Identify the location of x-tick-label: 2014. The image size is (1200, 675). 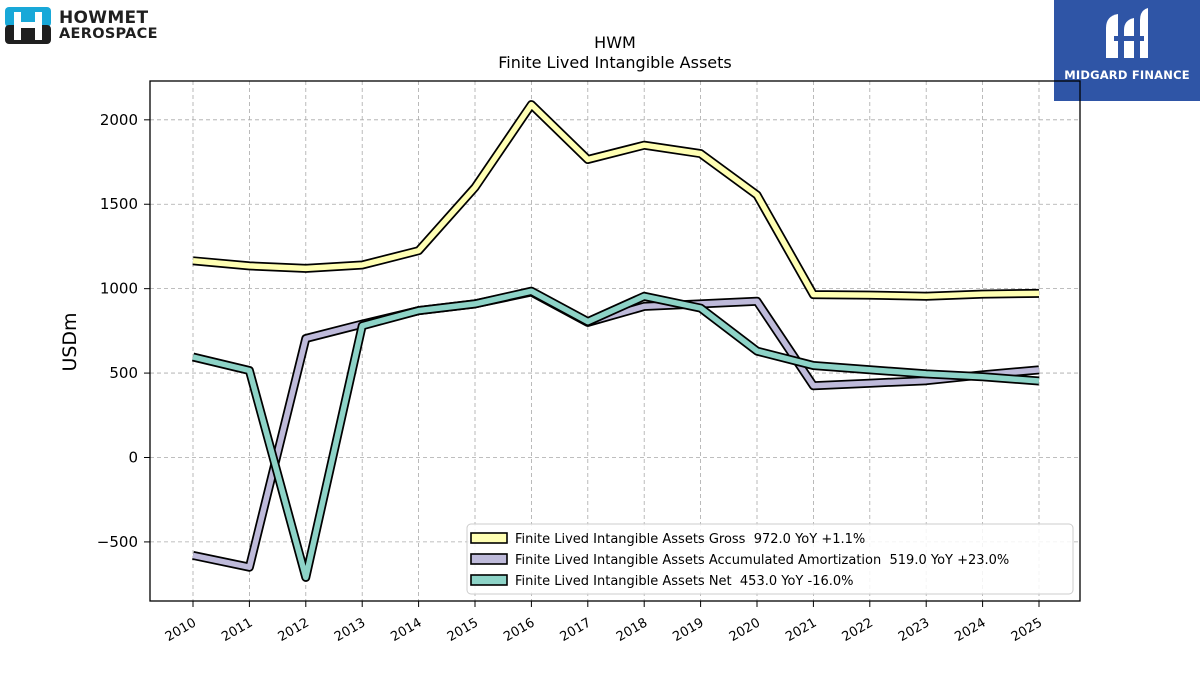
(406, 630).